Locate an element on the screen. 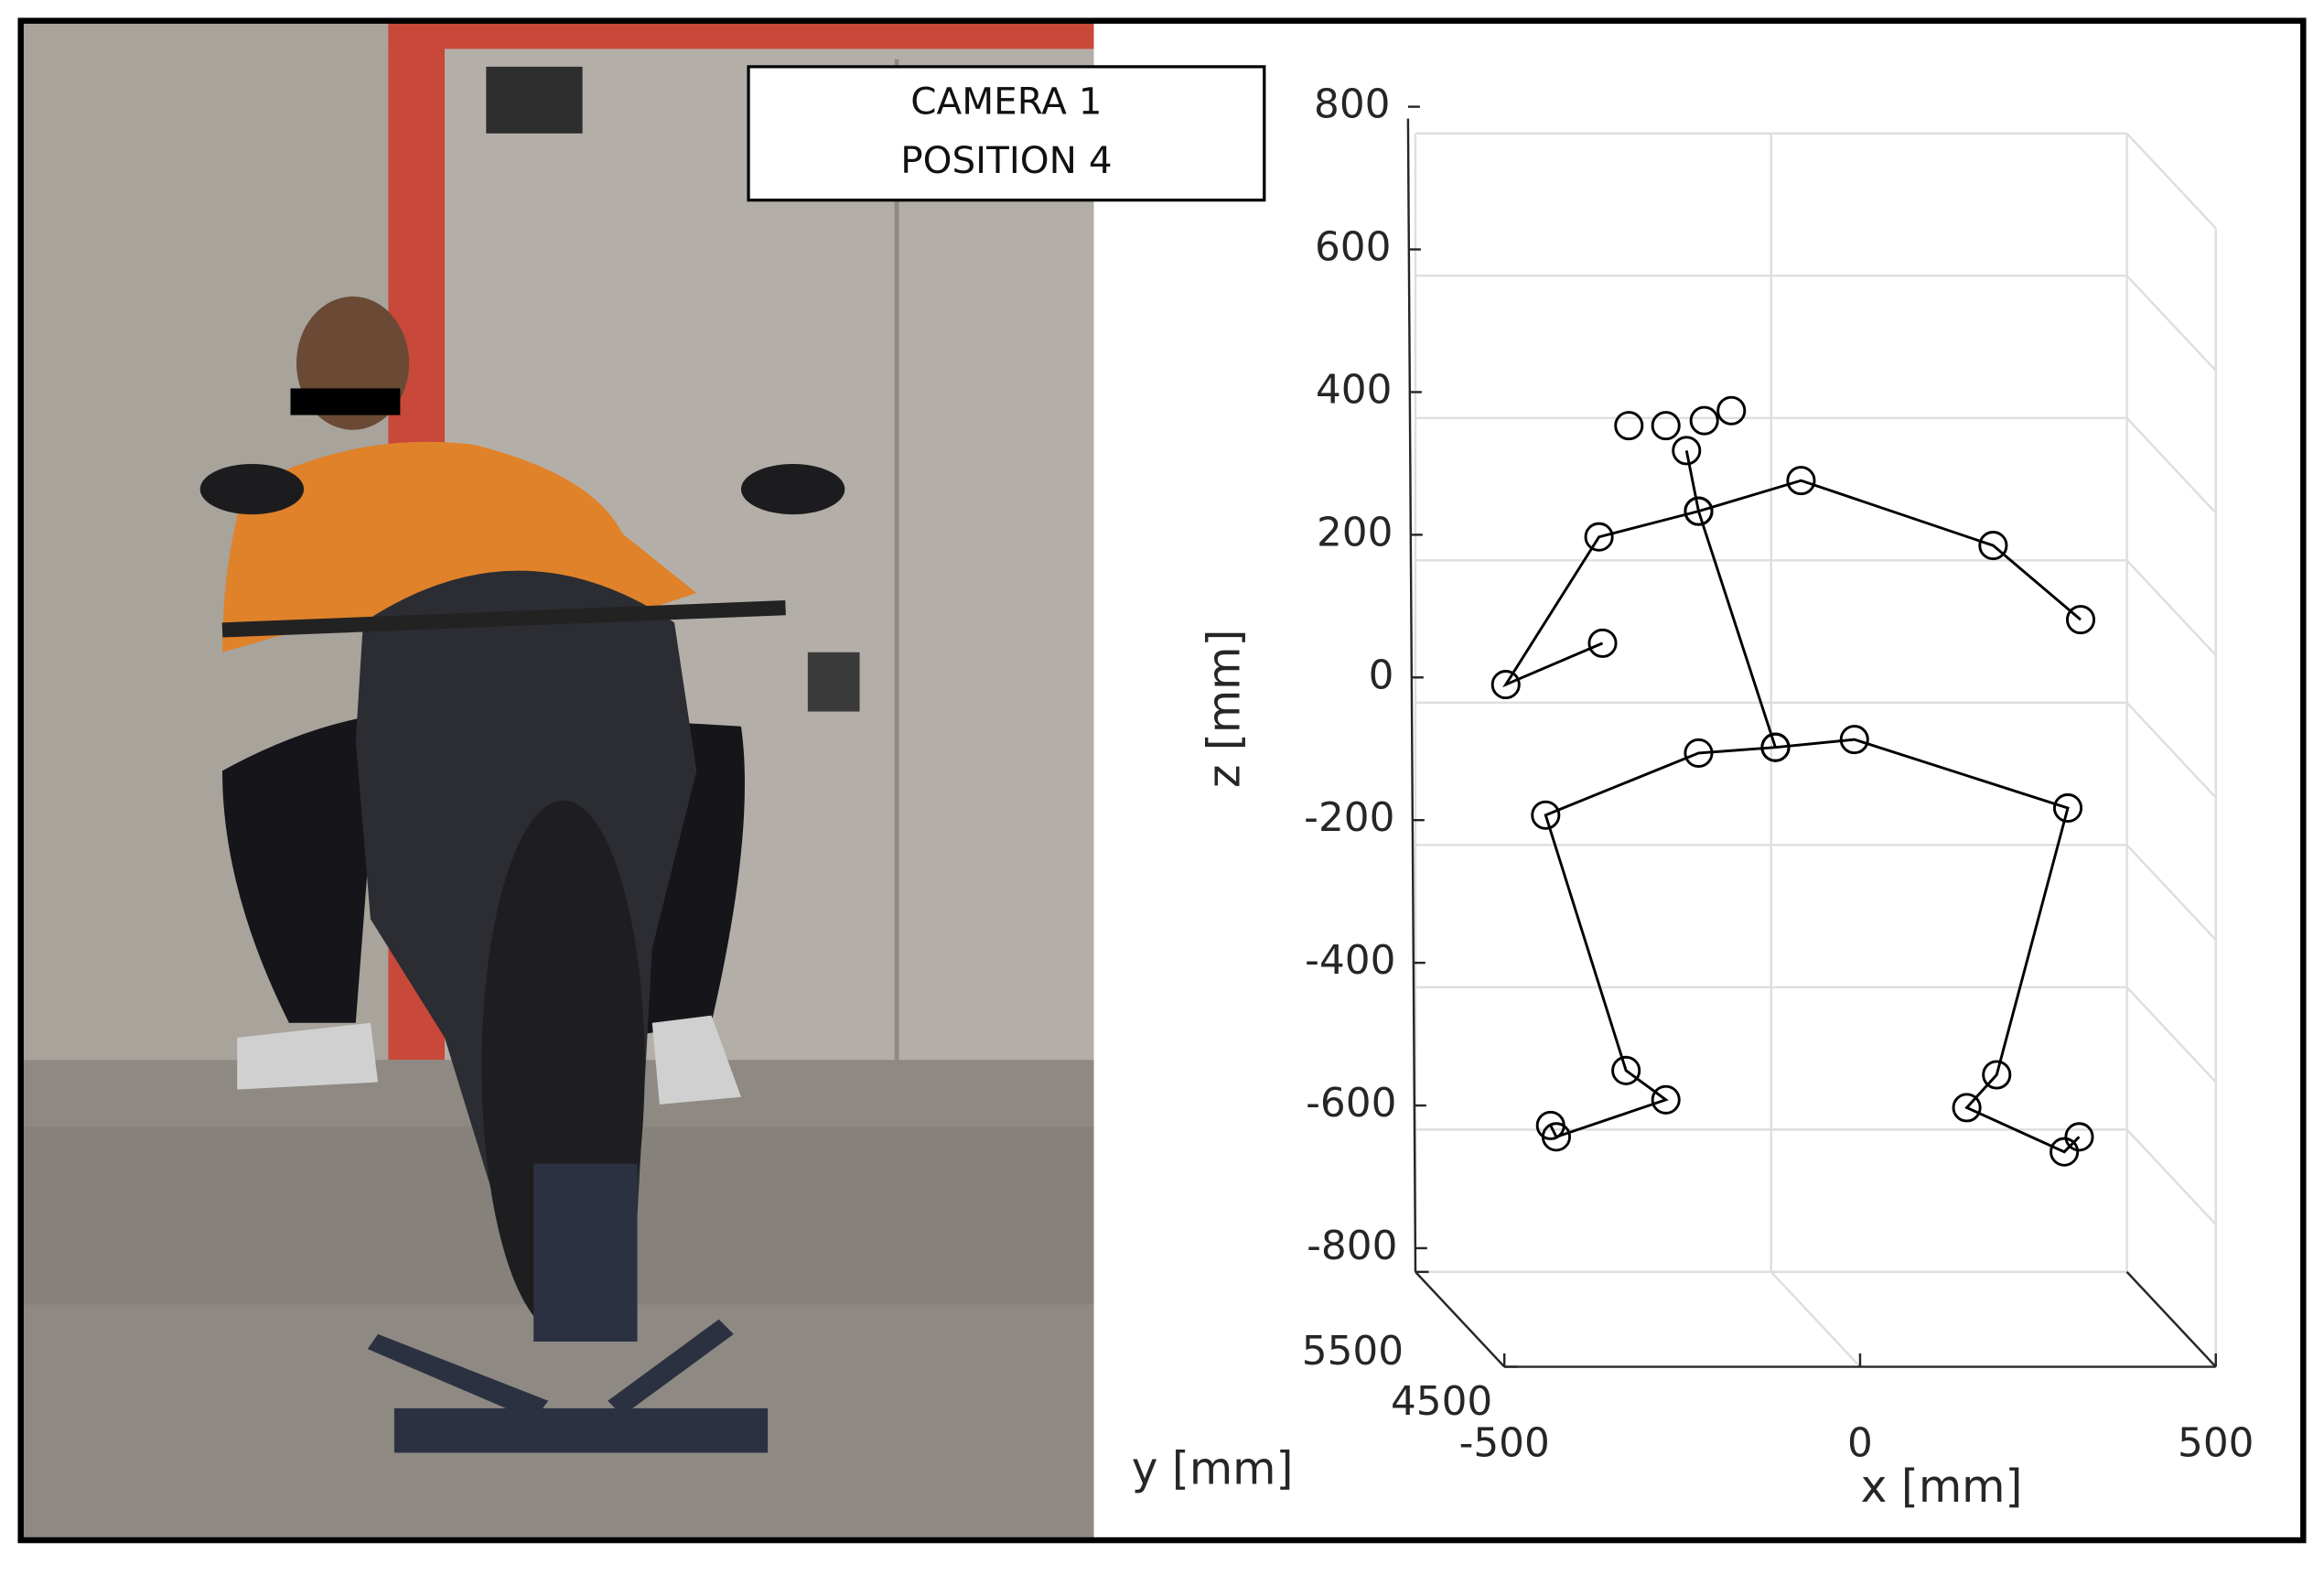 The width and height of the screenshot is (2324, 1574). z-tick-label: 600 is located at coordinates (1353, 247).